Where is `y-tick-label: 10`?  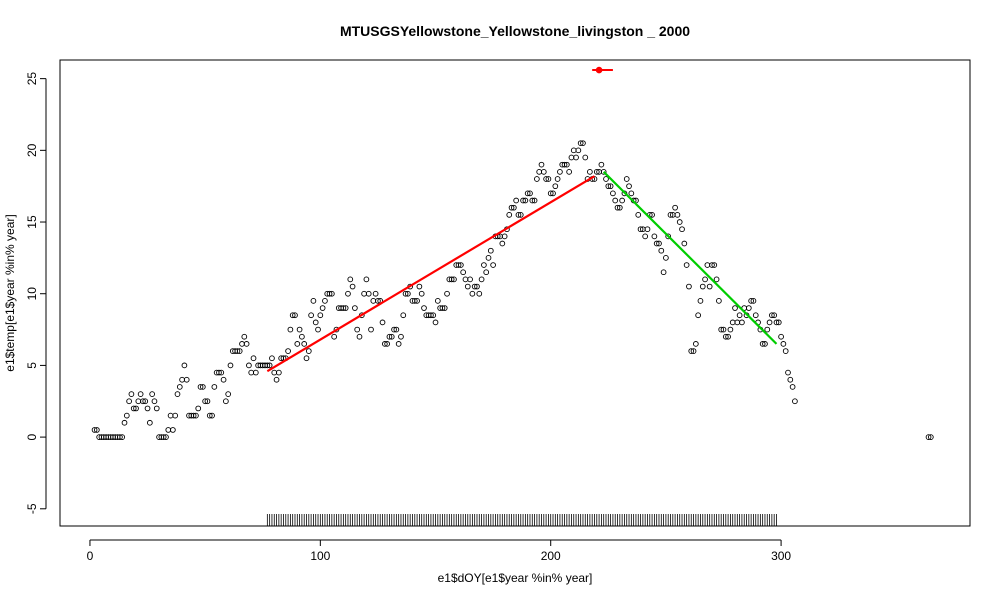
y-tick-label: 10 is located at coordinates (32, 294).